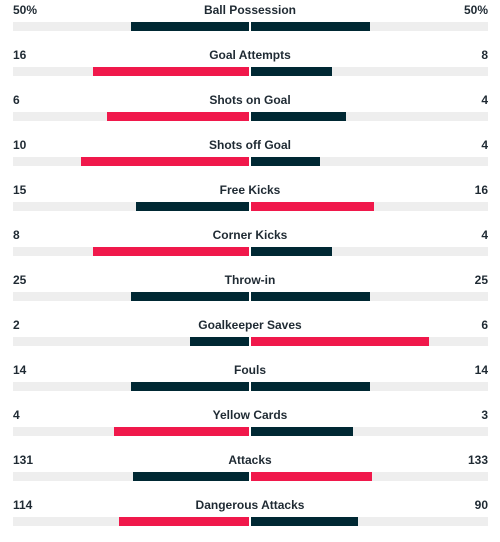  What do you see at coordinates (250, 249) in the screenshot?
I see `stat-row-corner-kicks: 8 Corner Kicks 4` at bounding box center [250, 249].